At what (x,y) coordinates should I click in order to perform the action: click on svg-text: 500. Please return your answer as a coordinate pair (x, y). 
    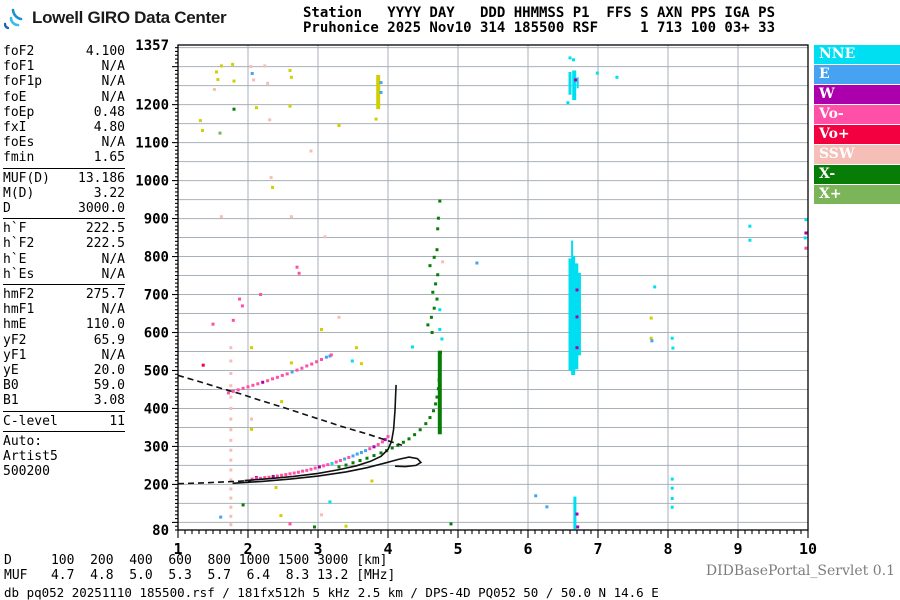
    Looking at the image, I should click on (156, 371).